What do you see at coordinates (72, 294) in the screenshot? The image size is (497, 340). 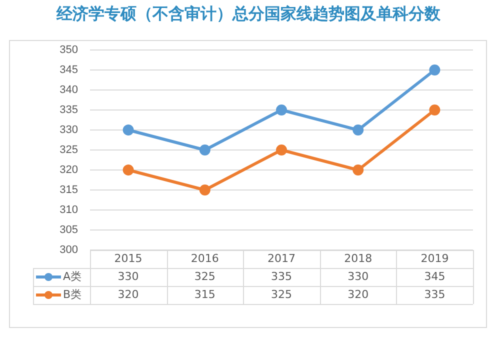 I see `legend-label: B类` at bounding box center [72, 294].